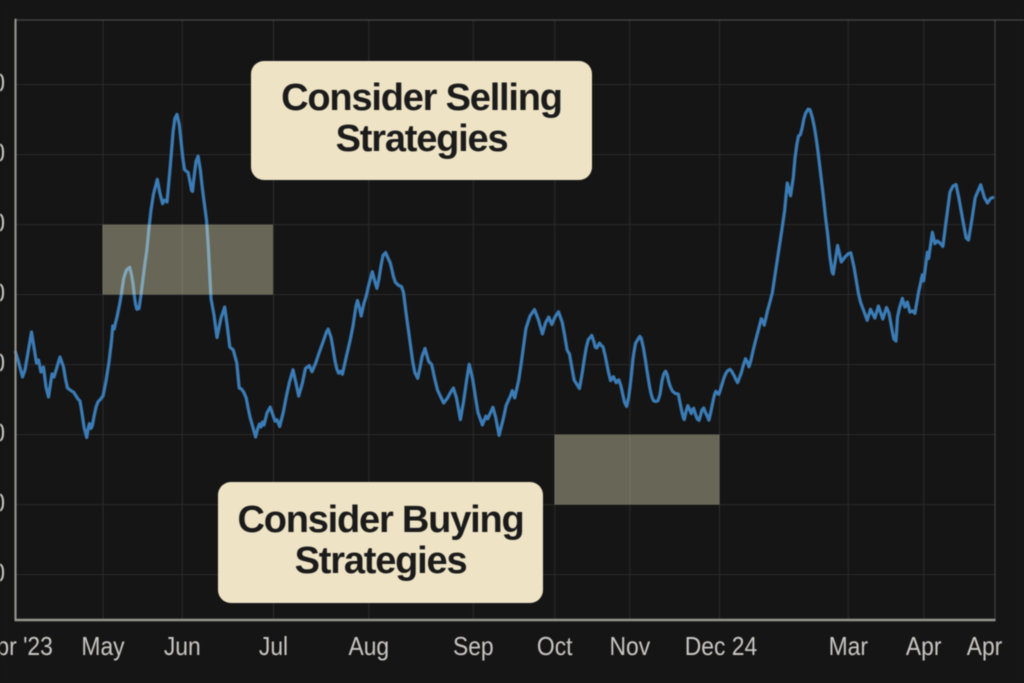 The height and width of the screenshot is (683, 1024). Describe the element at coordinates (721, 647) in the screenshot. I see `svg-text: Dec 24` at that location.